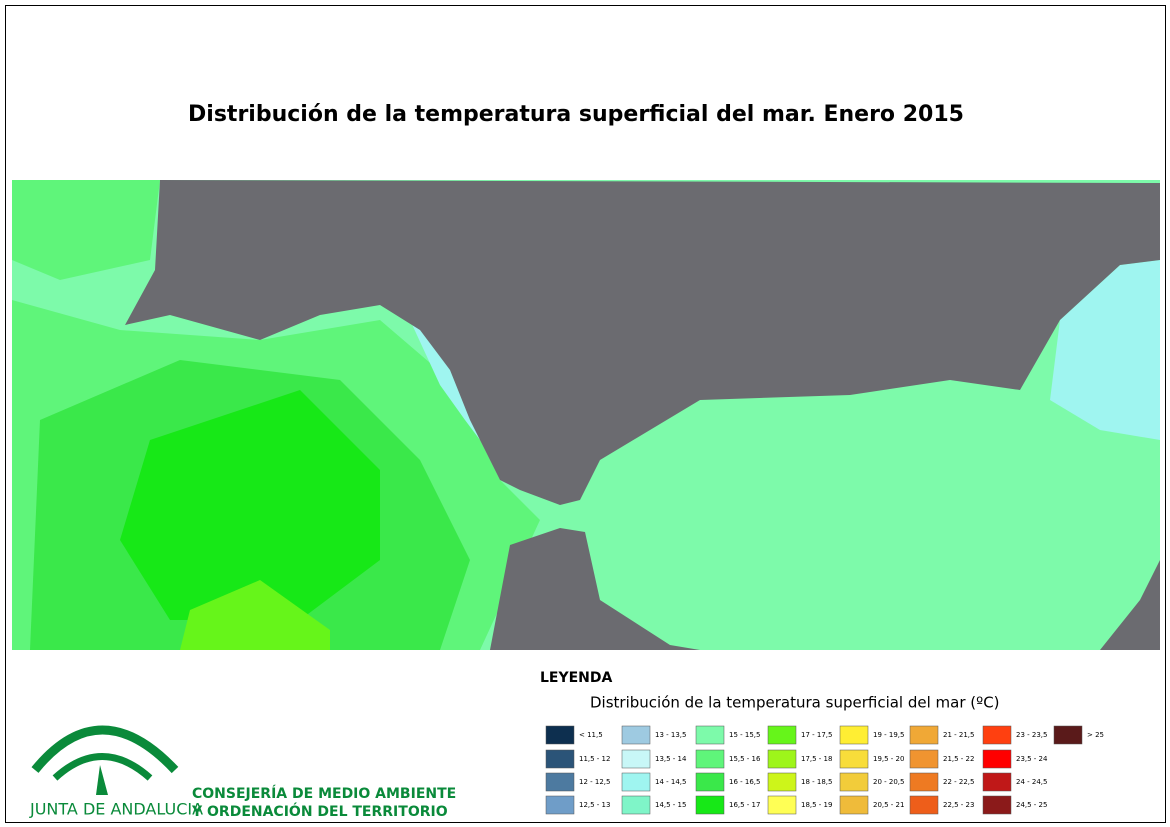  Describe the element at coordinates (888, 805) in the screenshot. I see `legend-label: 20,5 - 21` at that location.